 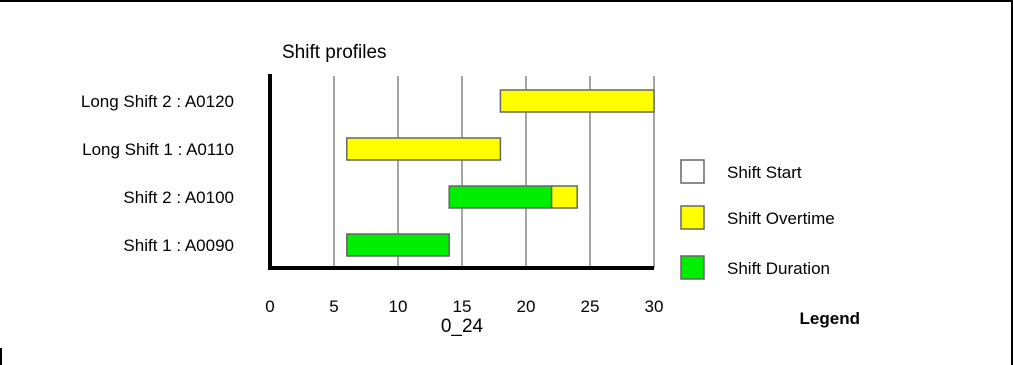 I want to click on category-label: Shift 1 : A0090, so click(x=178, y=245).